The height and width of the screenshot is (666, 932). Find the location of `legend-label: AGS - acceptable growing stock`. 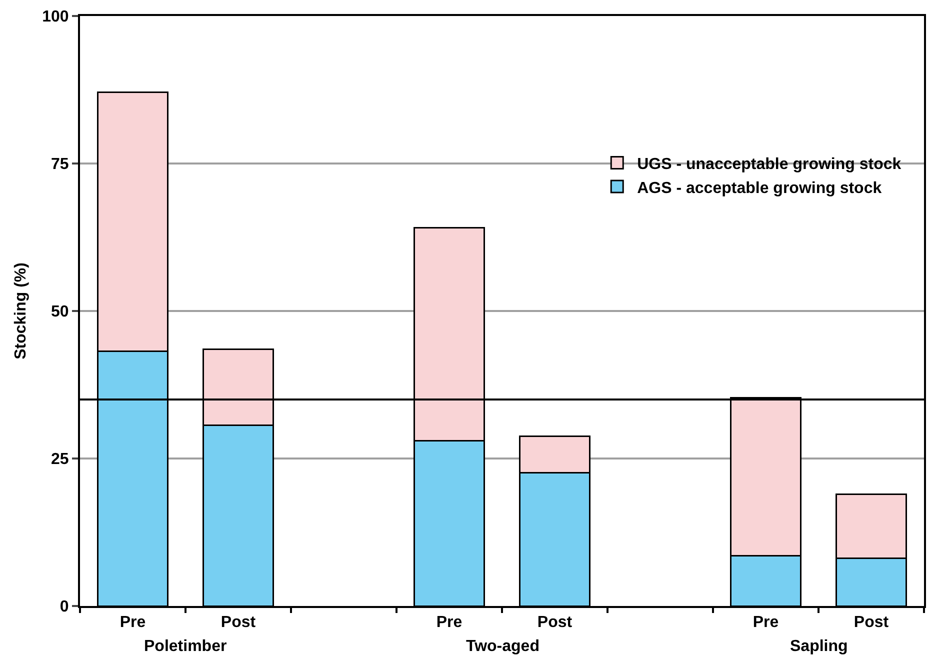

legend-label: AGS - acceptable growing stock is located at coordinates (759, 188).